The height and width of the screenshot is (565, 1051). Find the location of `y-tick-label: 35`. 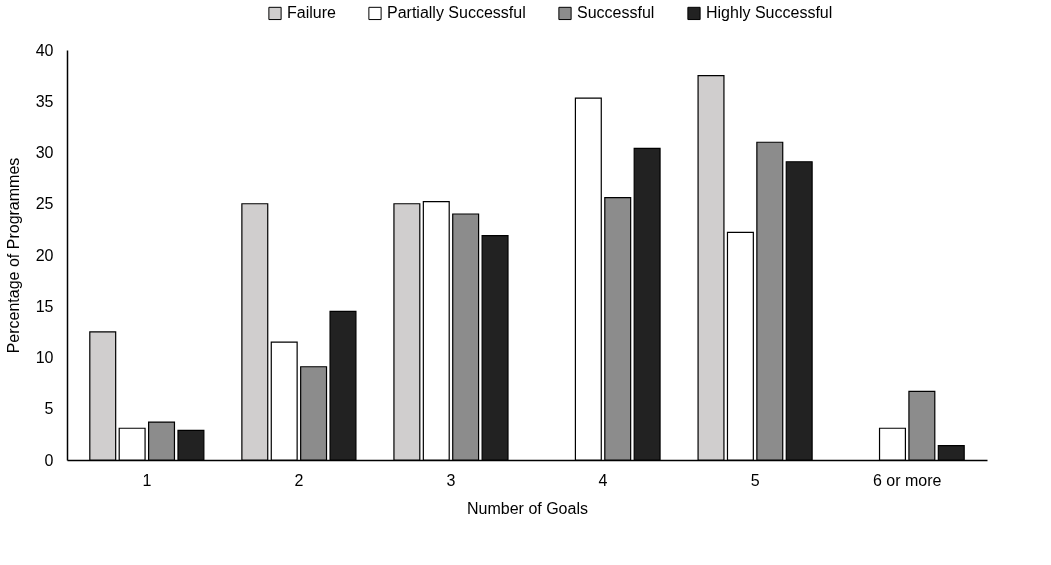

y-tick-label: 35 is located at coordinates (44, 101).